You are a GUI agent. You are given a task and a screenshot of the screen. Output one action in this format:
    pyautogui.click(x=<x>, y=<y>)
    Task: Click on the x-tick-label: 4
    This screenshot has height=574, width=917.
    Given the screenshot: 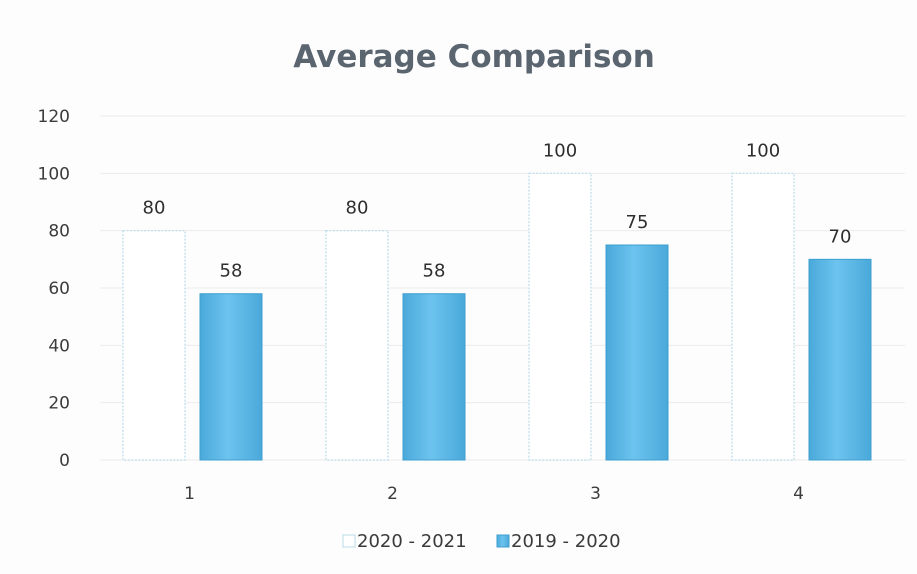 What is the action you would take?
    pyautogui.click(x=798, y=494)
    